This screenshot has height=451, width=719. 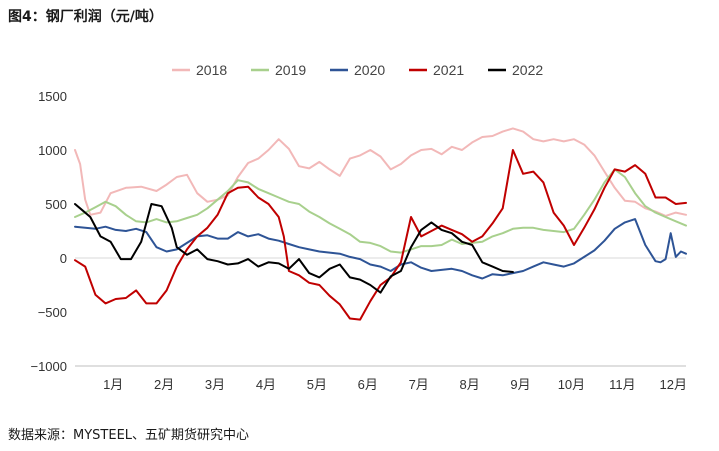 I want to click on y-tick-label: 500, so click(x=56, y=204).